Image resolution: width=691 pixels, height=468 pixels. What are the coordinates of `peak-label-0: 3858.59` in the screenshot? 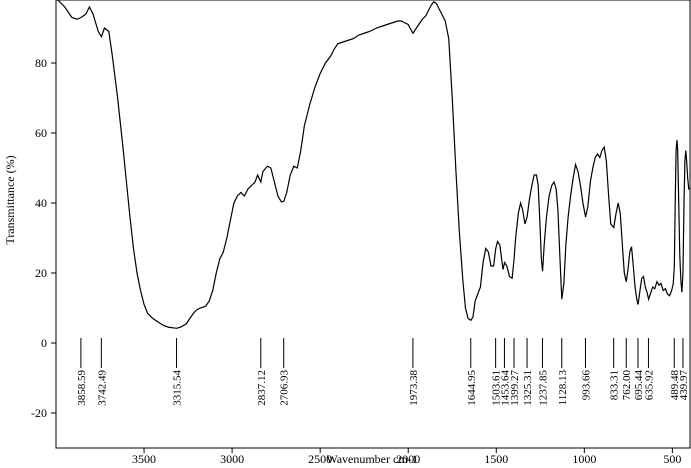 It's located at (82, 388).